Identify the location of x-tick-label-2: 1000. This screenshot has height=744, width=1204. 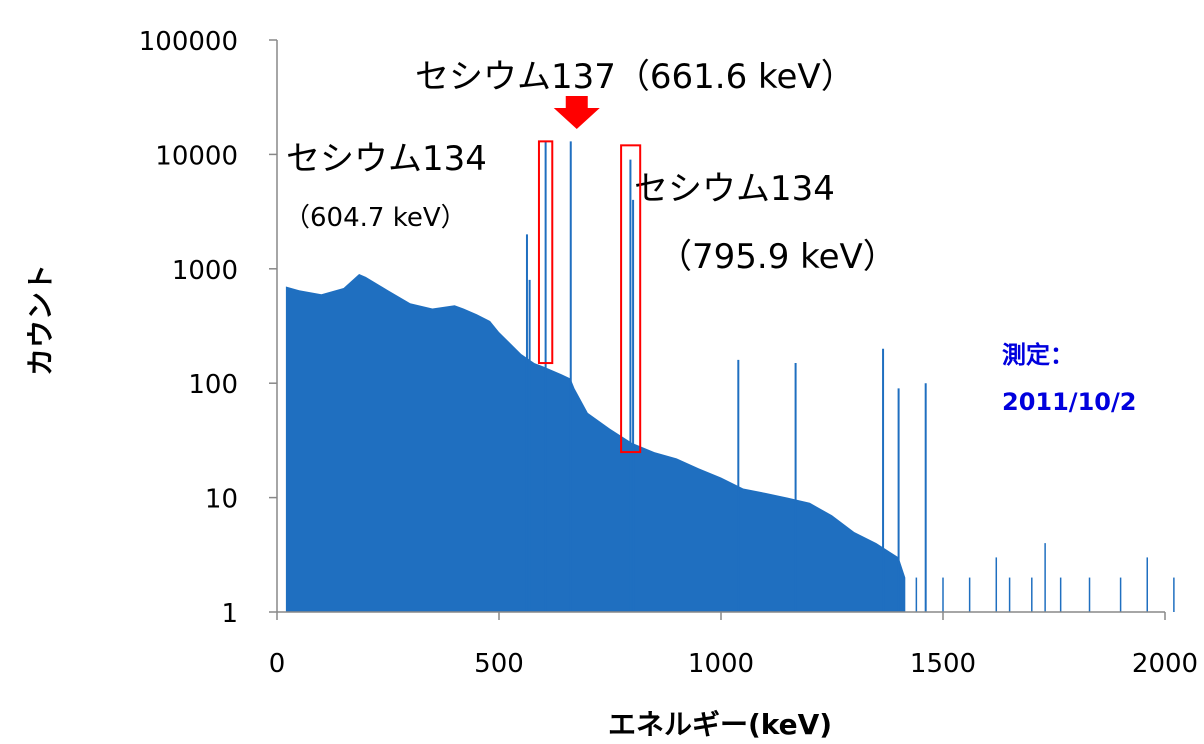
(721, 664).